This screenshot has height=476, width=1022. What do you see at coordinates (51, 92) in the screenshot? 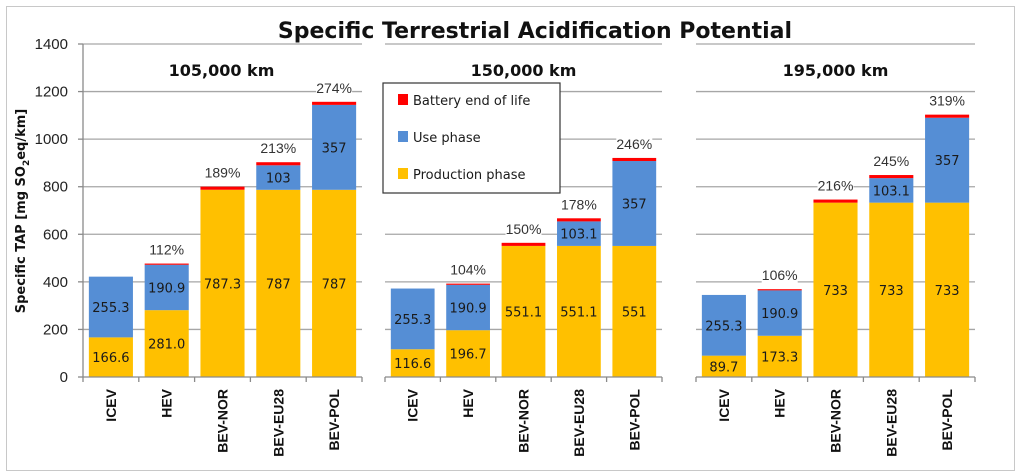
I see `y-tick-label: 1200` at bounding box center [51, 92].